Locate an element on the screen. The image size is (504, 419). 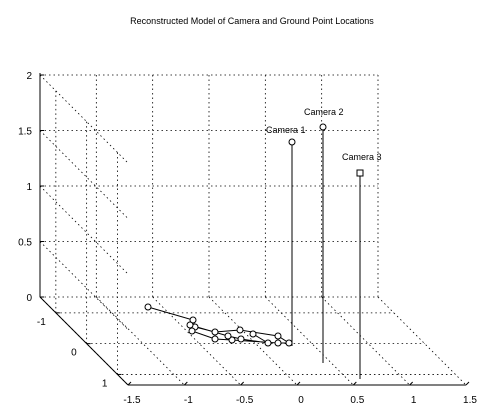
x-tick-label: -1 is located at coordinates (188, 400).